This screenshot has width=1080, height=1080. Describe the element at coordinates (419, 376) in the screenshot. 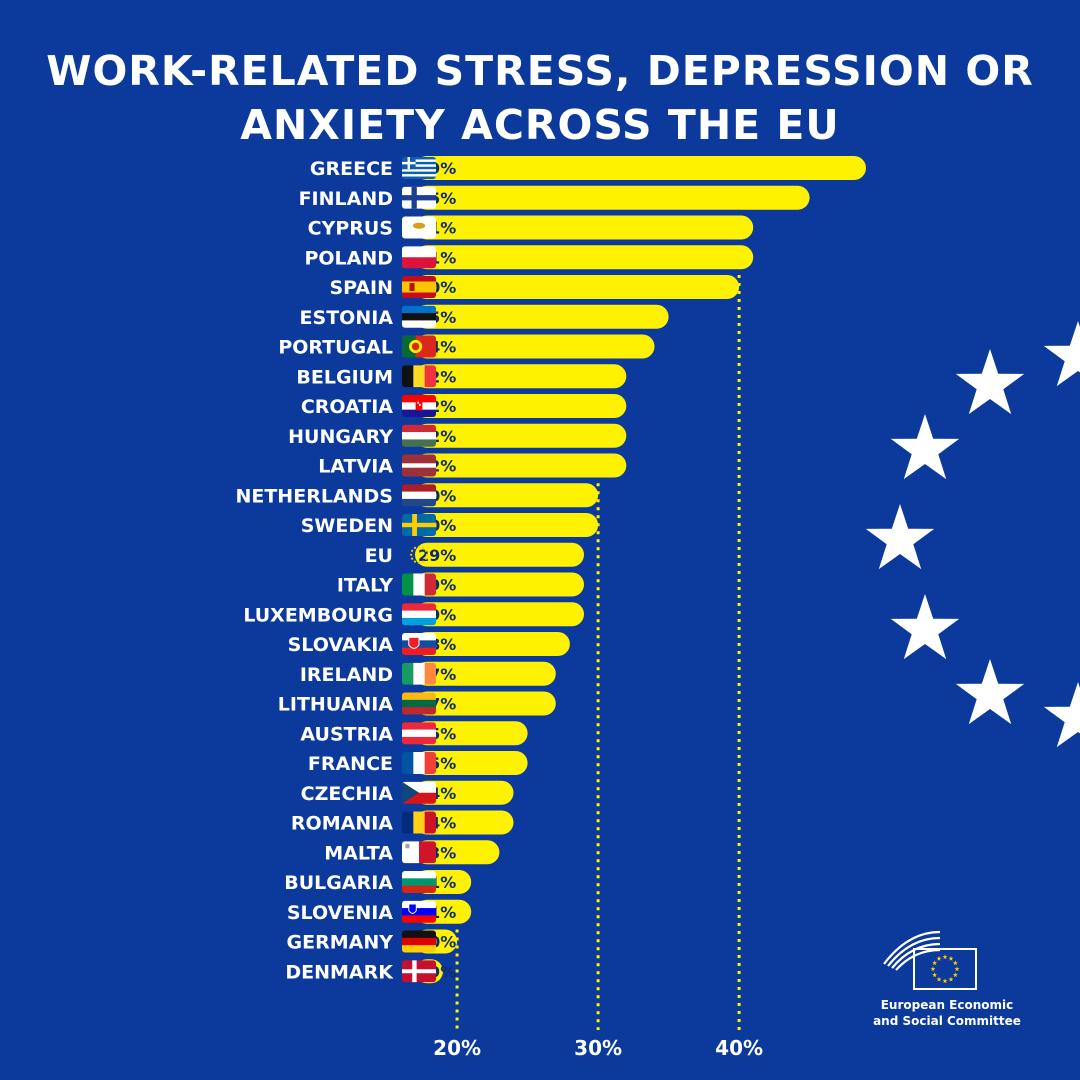

I see `belgium-flag-icon` at that location.